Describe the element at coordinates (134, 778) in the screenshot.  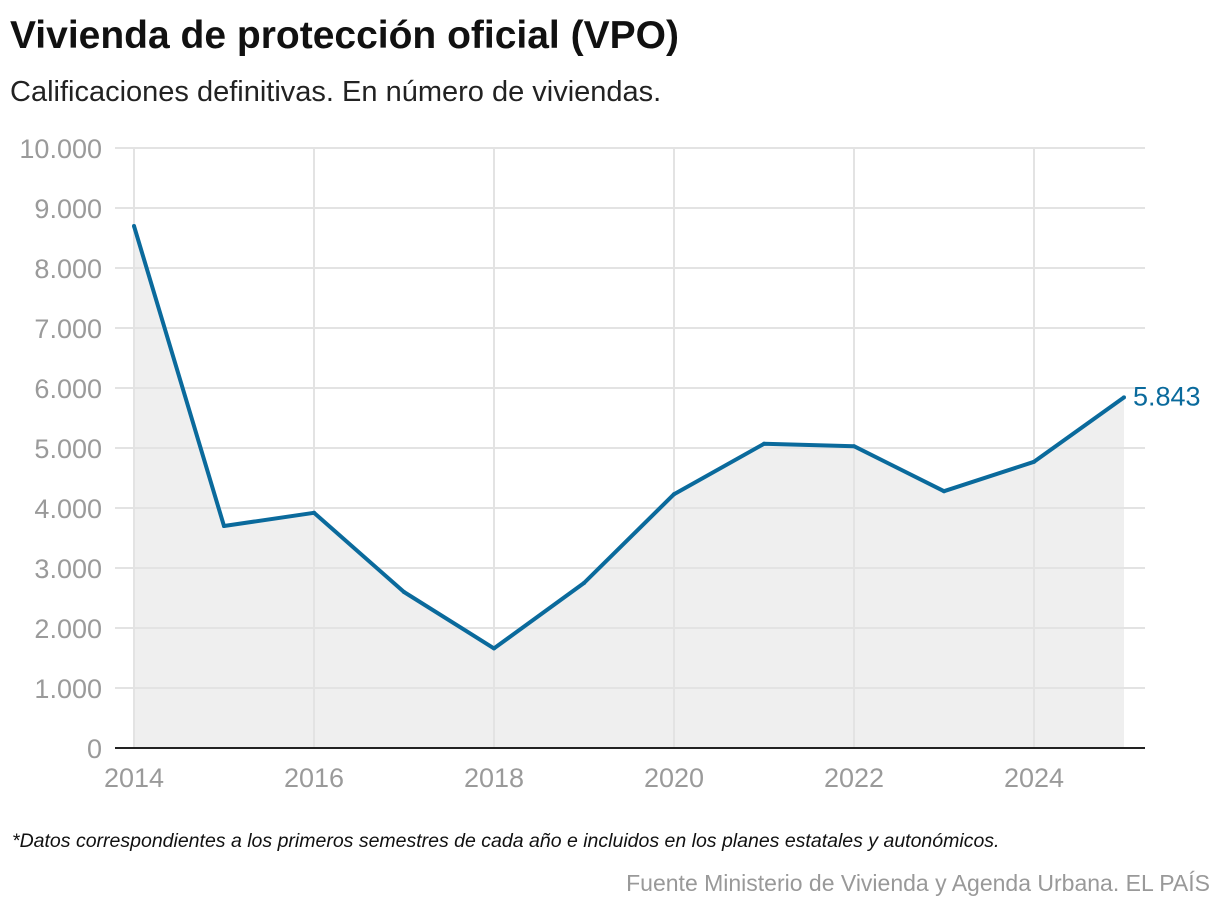
I see `x-tick-label: 2014` at that location.